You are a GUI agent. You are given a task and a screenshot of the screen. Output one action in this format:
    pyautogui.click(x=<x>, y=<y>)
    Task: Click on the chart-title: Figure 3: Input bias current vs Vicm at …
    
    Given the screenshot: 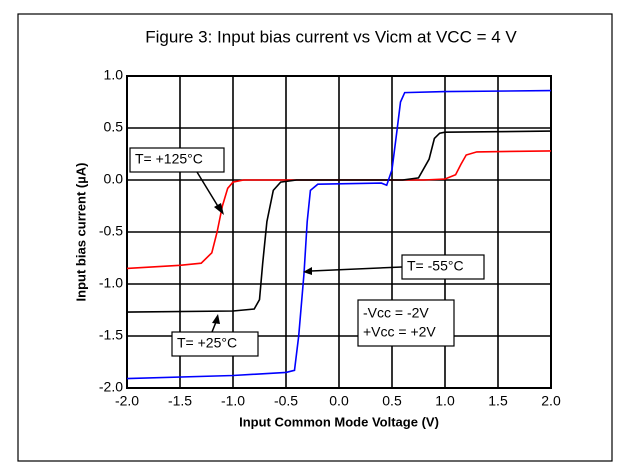 What is the action you would take?
    pyautogui.click(x=331, y=36)
    